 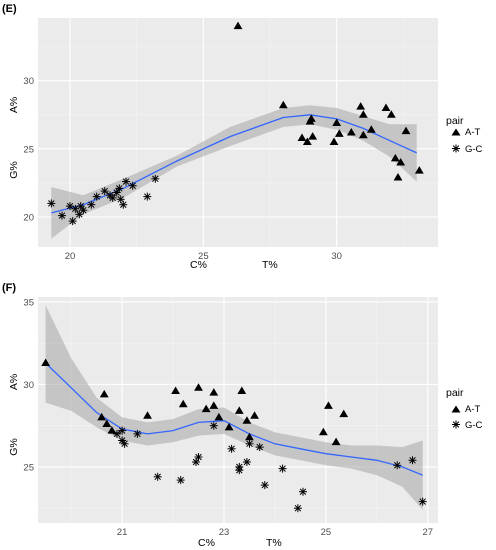 I want to click on panel-f-x-tick-label: 23, so click(x=224, y=532).